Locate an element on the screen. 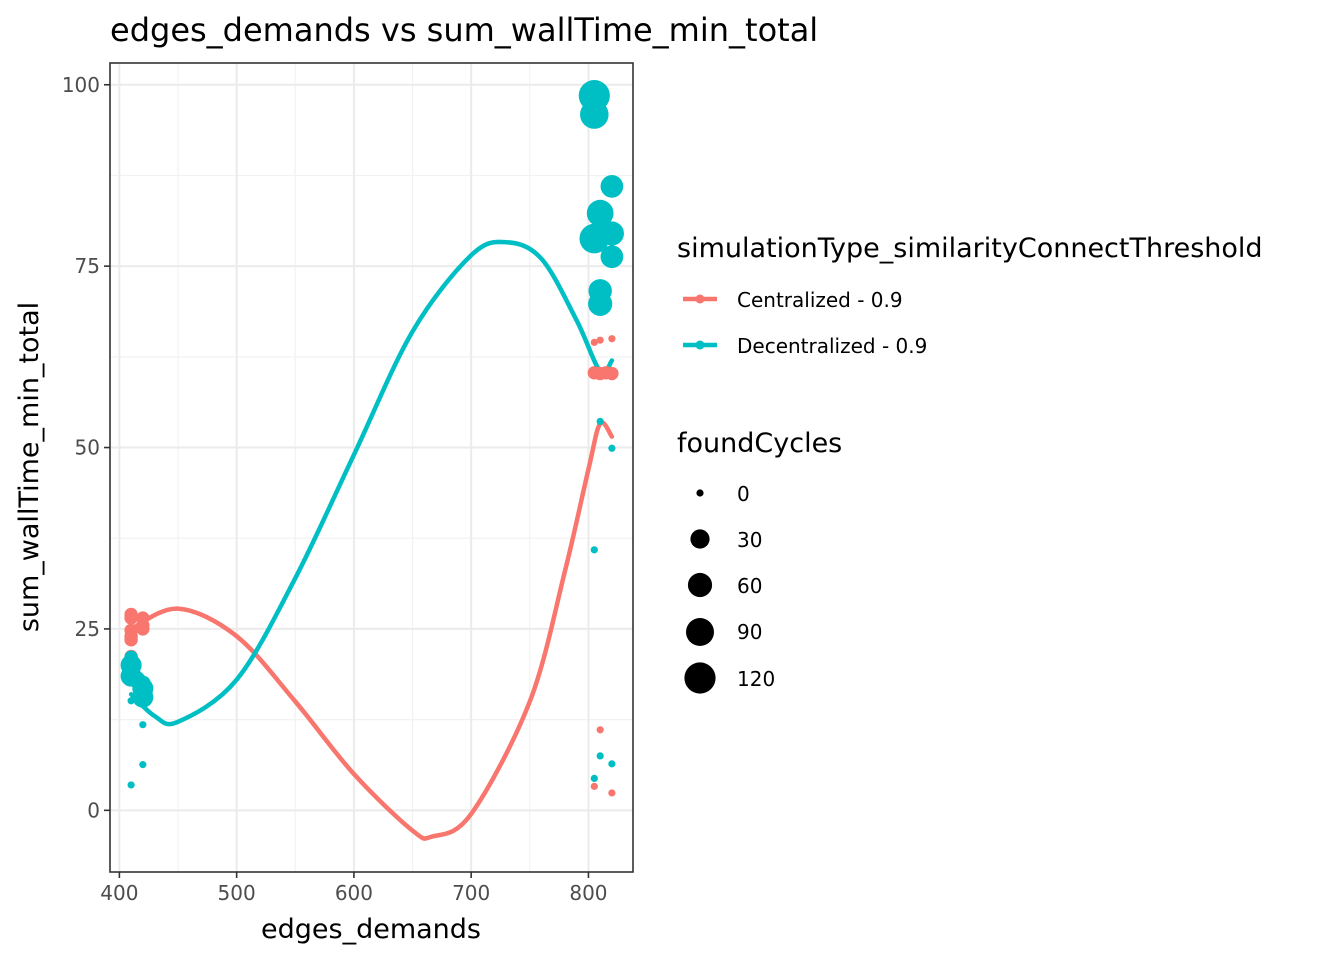  x-tick-label: 400 is located at coordinates (119, 893).